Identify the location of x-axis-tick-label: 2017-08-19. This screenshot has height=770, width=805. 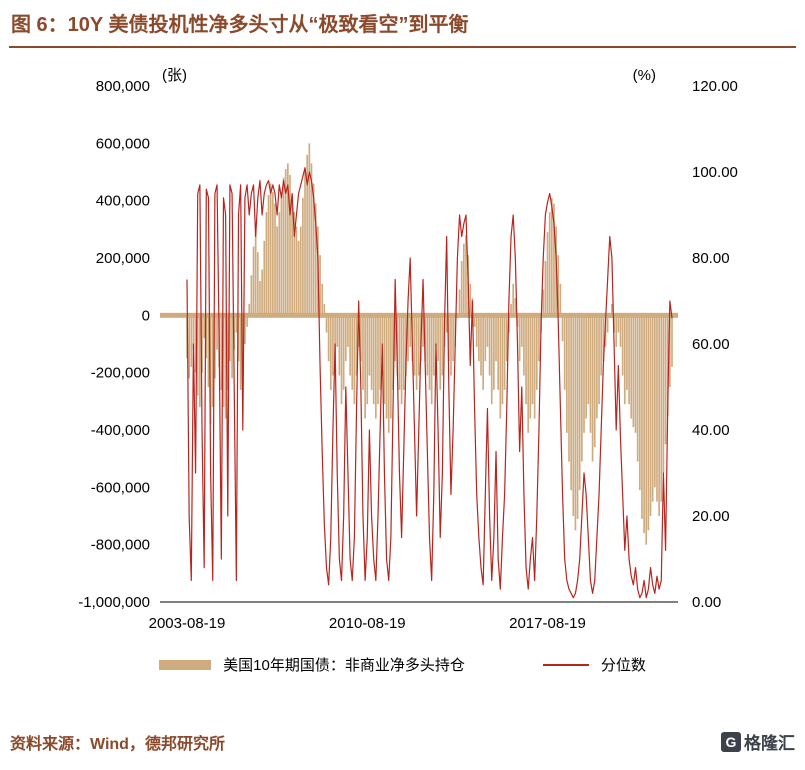
(547, 623).